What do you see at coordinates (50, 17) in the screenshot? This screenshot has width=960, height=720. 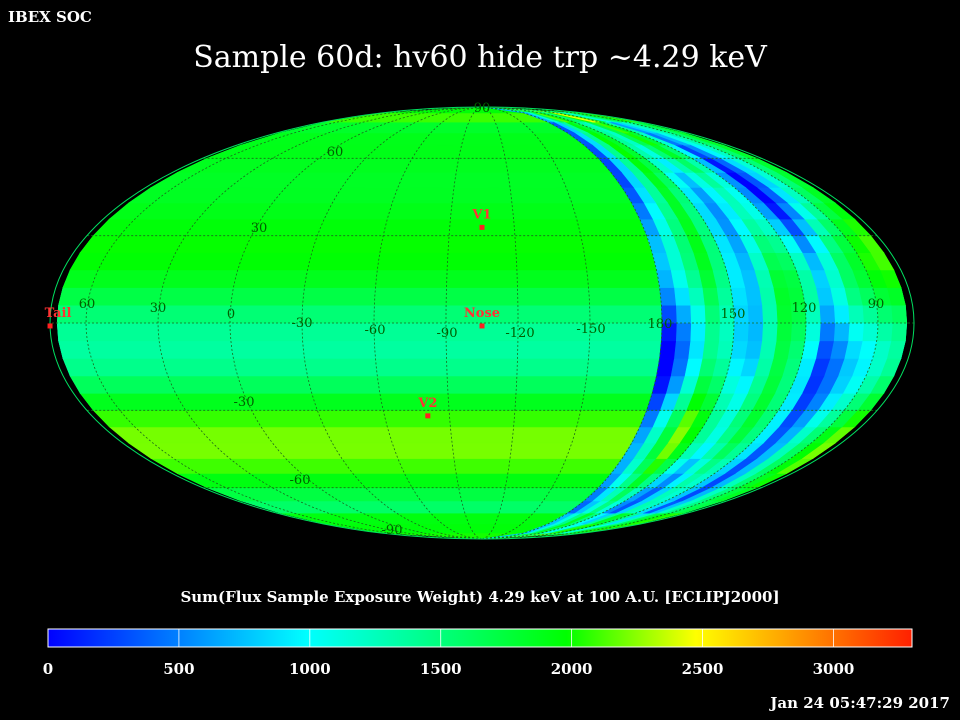 I see `app-header: IBEX SOC` at bounding box center [50, 17].